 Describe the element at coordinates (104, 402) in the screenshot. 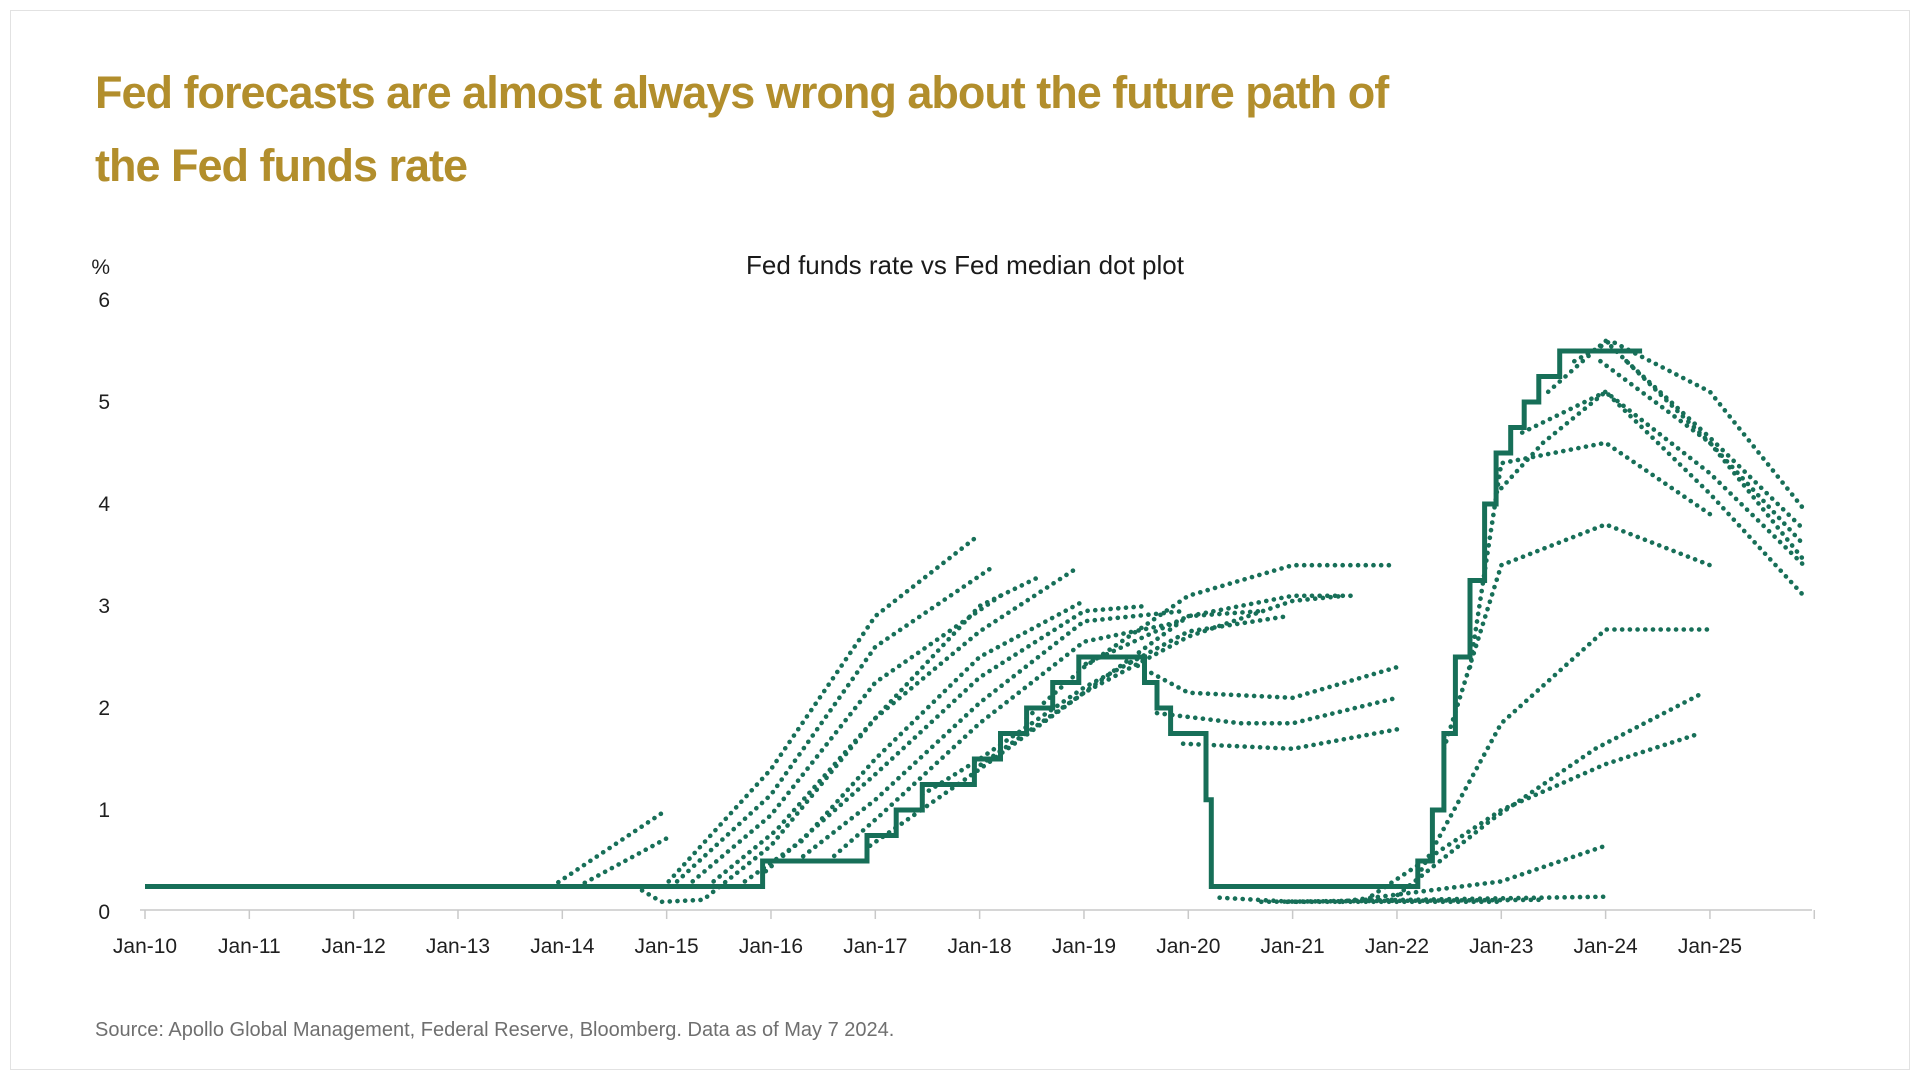

I see `y-tick-label: 5` at that location.